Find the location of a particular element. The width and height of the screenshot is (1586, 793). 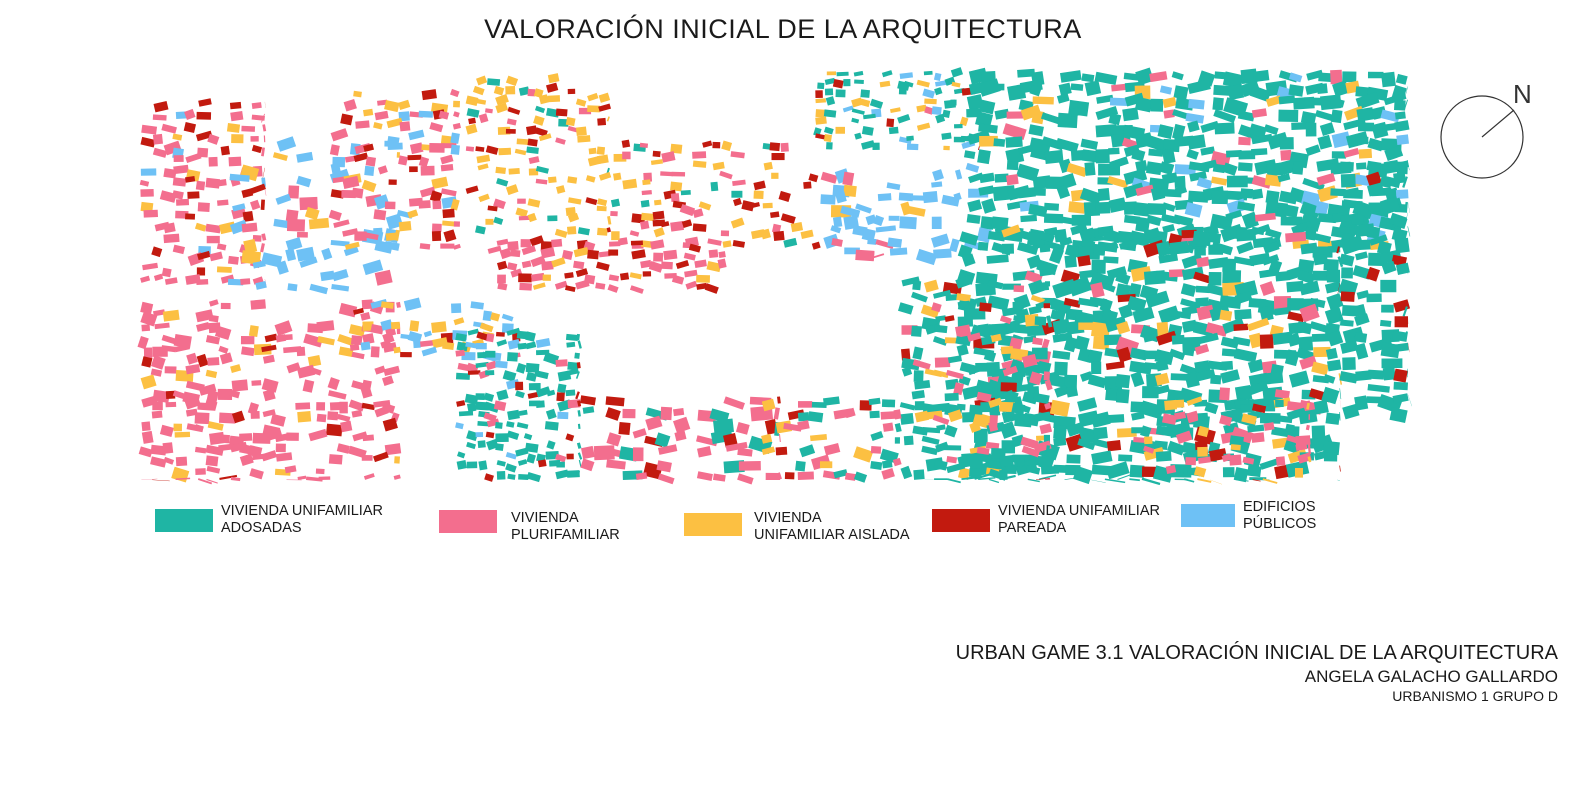

legend-item-plurifamiliar: VIVIENDA PLURIFAMILIAR is located at coordinates (570, 527).